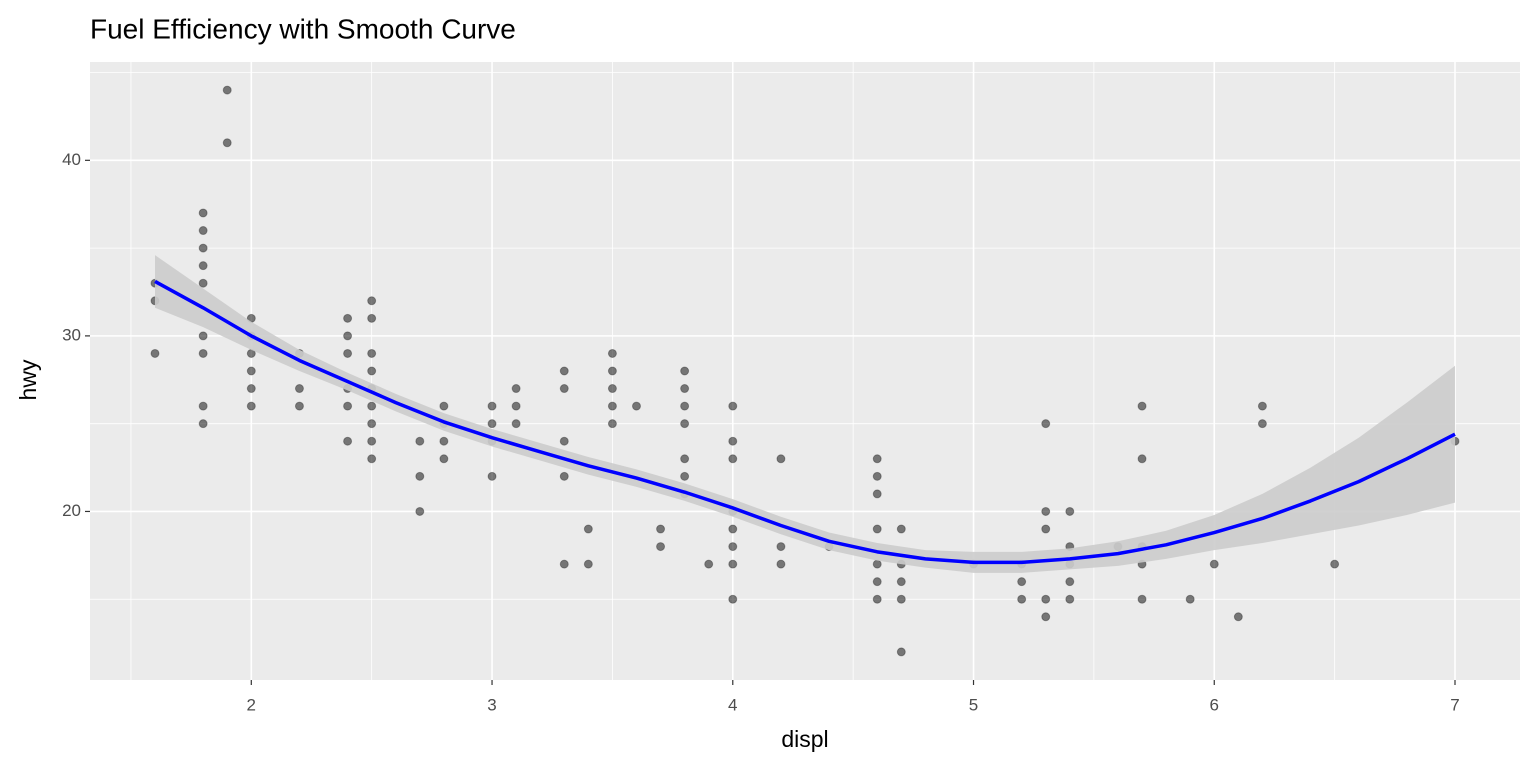 This screenshot has width=1536, height=768. I want to click on x-axis-title: displ, so click(804, 739).